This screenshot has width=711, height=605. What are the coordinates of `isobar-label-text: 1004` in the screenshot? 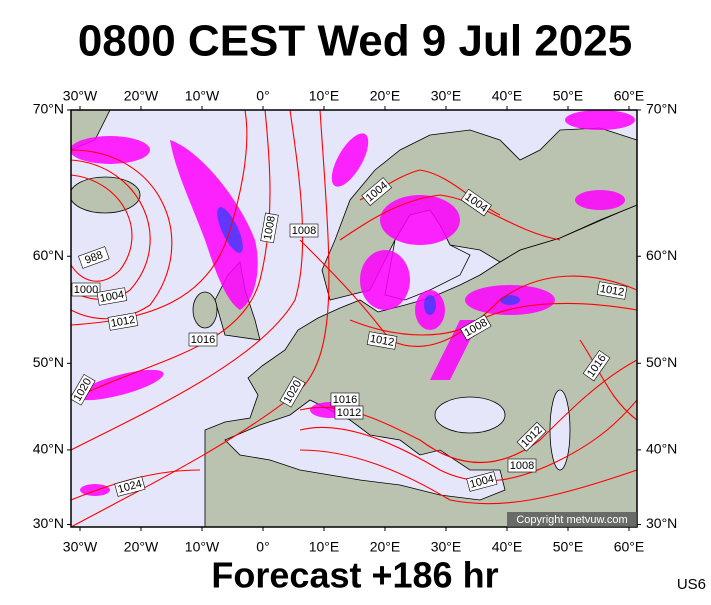 It's located at (112, 297).